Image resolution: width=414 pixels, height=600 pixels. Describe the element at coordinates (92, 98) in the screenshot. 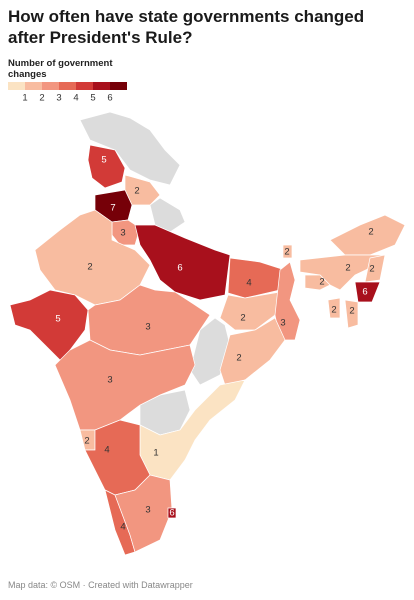

I see `legend-label: 5` at that location.